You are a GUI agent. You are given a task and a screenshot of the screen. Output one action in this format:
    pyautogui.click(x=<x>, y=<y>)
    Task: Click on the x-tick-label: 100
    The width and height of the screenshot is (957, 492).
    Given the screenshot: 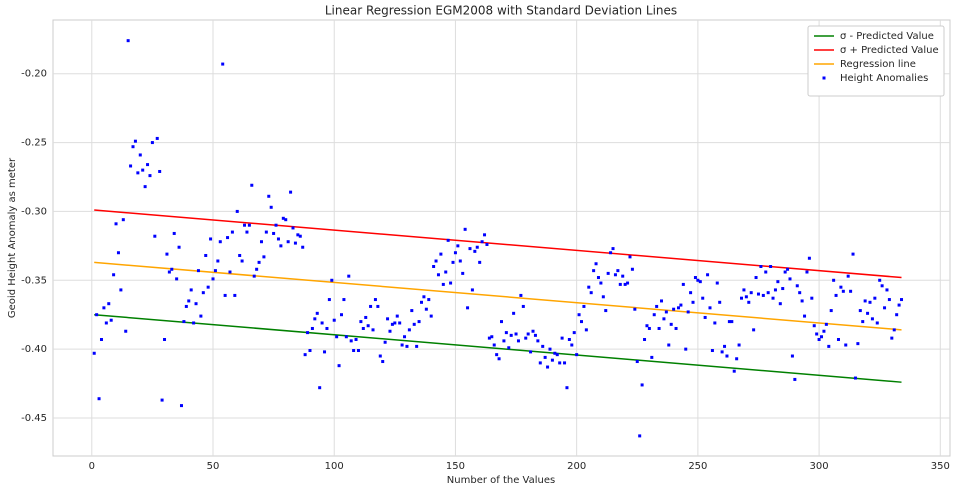 What is the action you would take?
    pyautogui.click(x=334, y=466)
    